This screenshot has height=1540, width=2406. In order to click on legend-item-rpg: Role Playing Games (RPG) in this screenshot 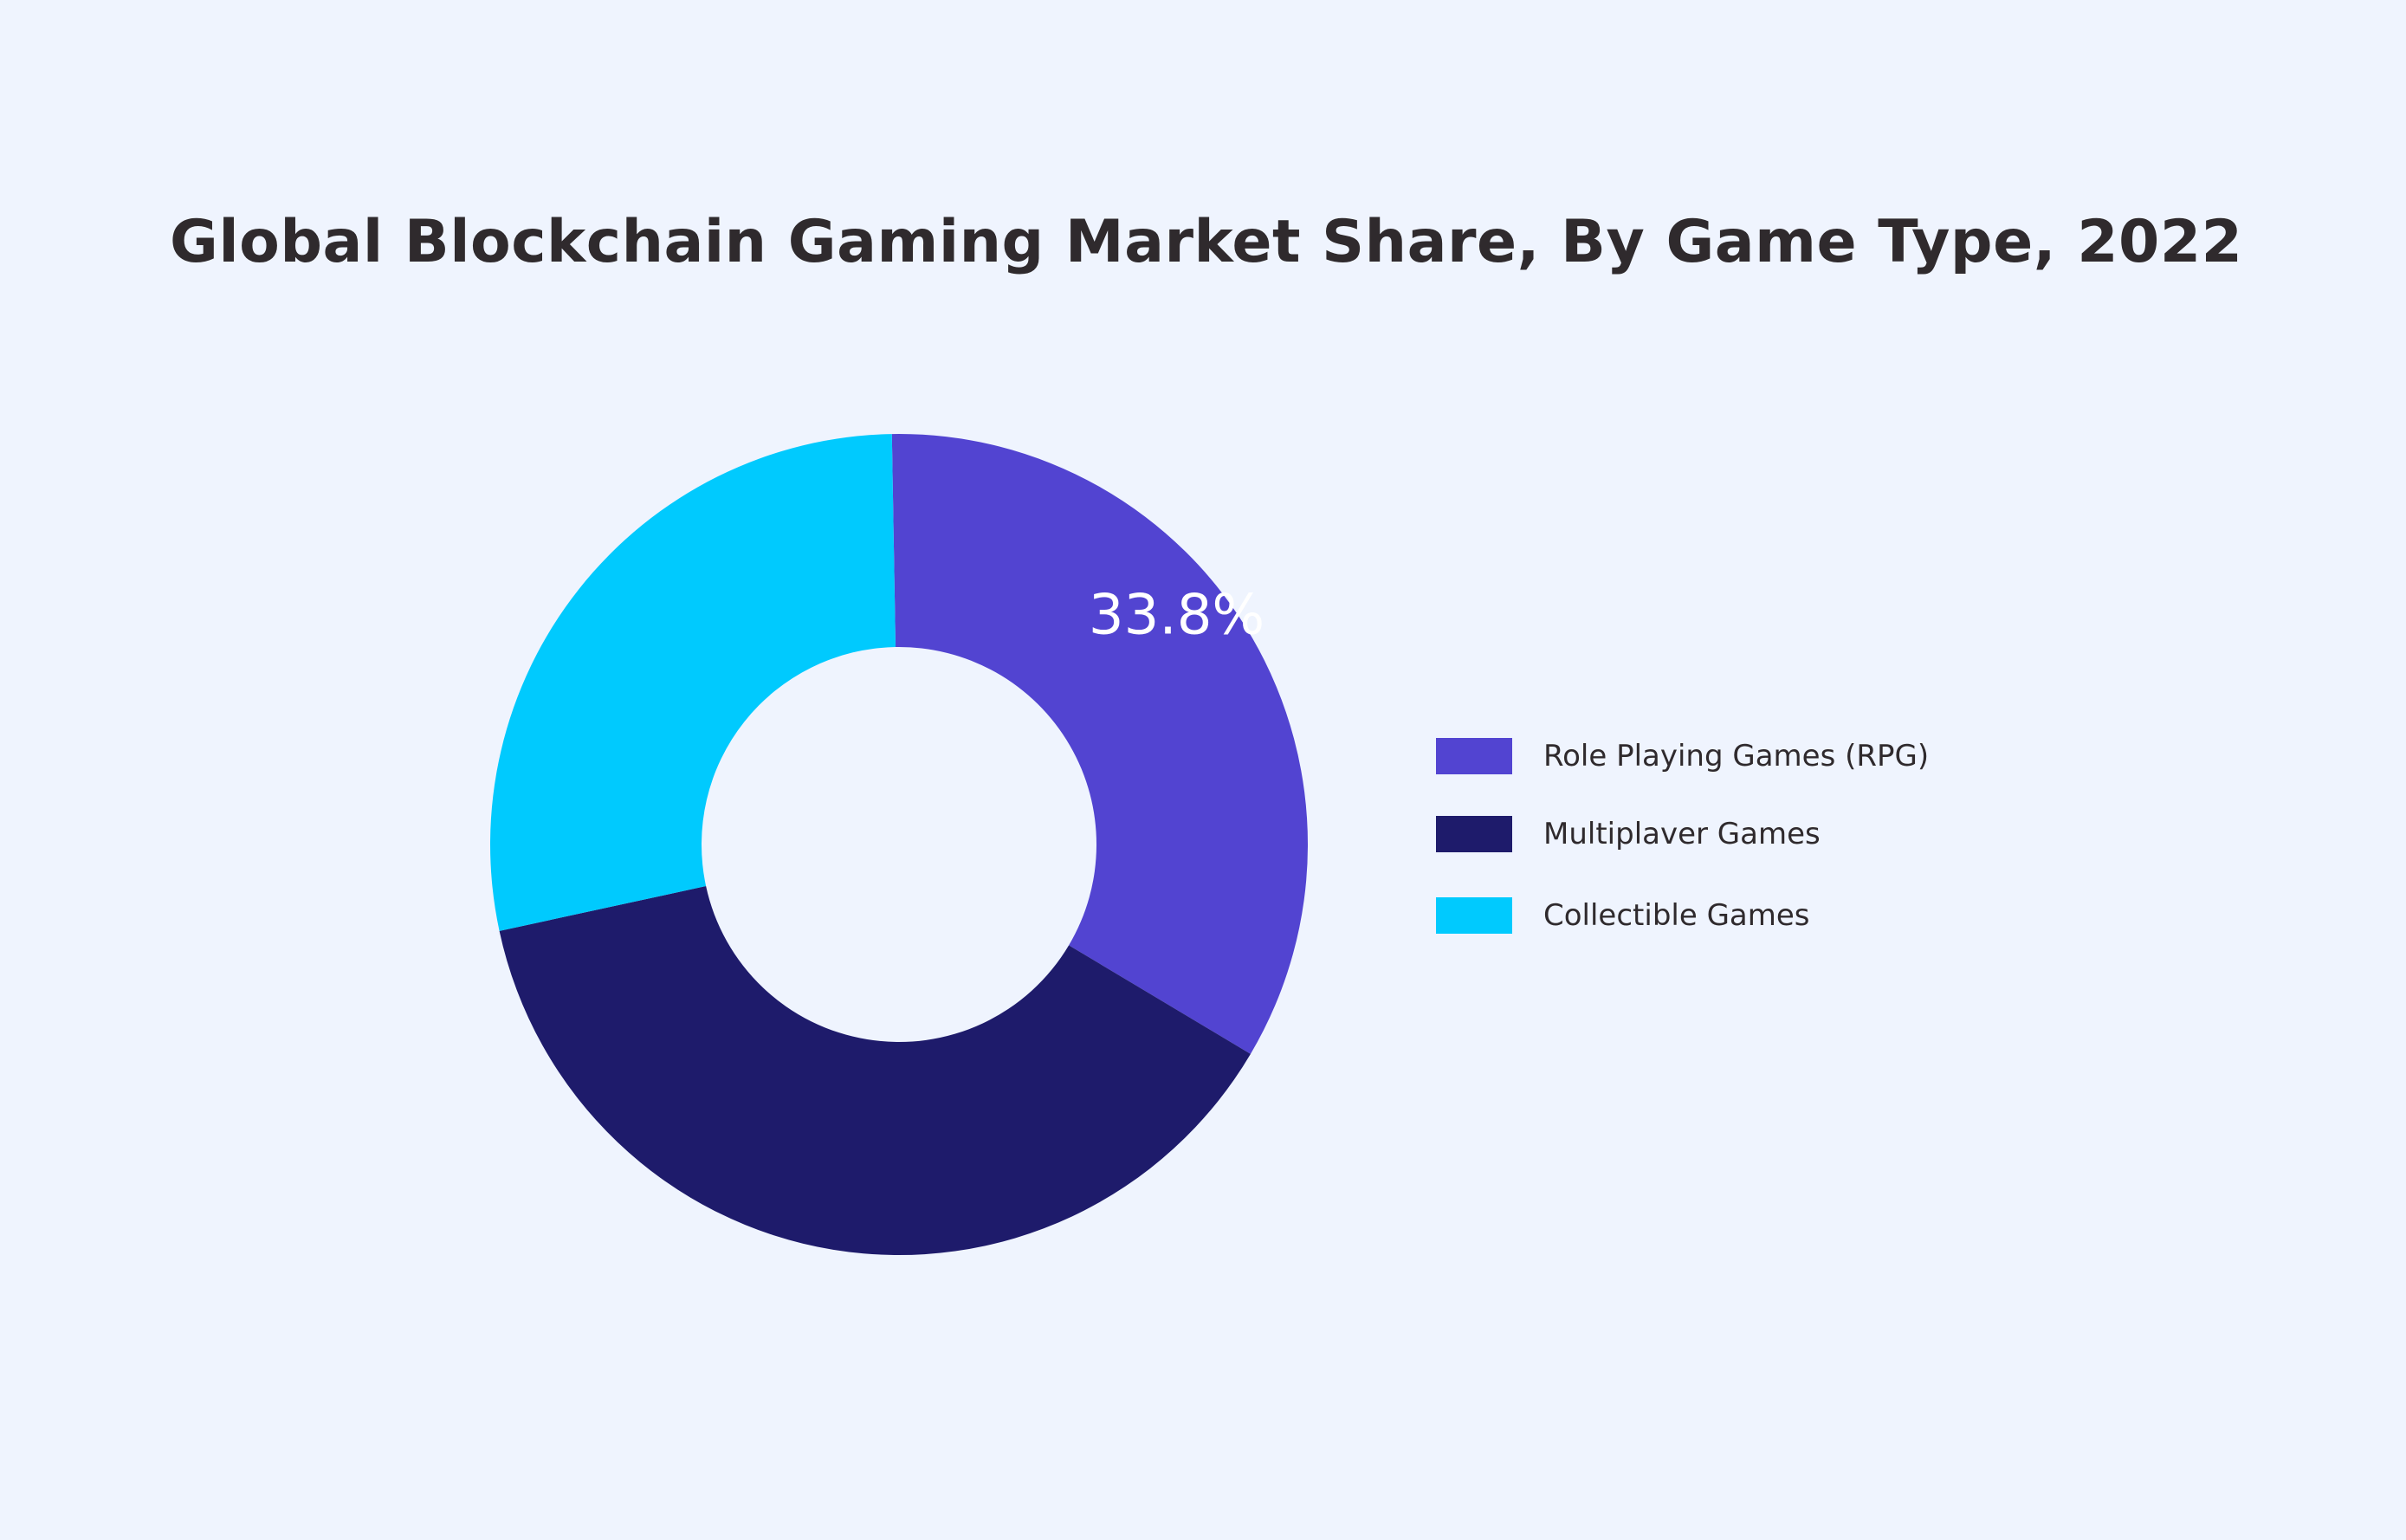, I will do `click(1682, 756)`.